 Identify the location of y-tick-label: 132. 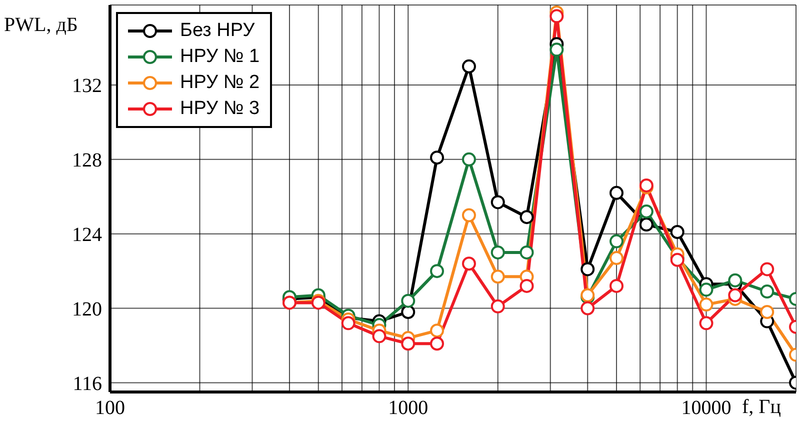
(87, 86).